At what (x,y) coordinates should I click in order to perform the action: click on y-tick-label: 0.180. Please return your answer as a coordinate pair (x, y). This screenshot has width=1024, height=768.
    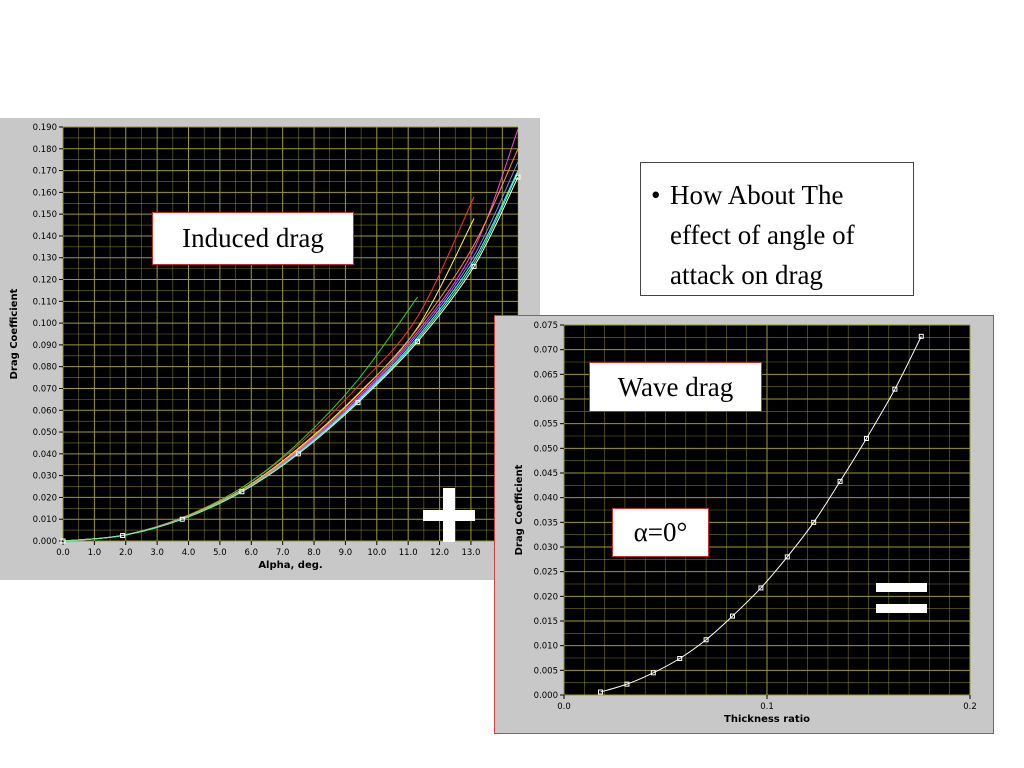
    Looking at the image, I should click on (45, 150).